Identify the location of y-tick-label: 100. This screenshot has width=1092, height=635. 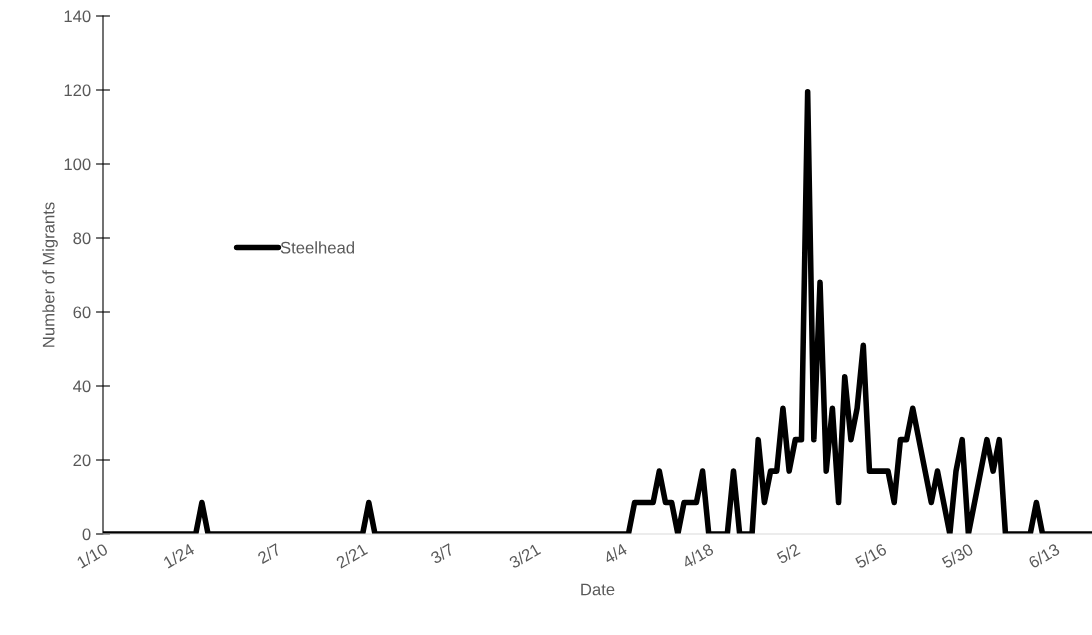
(77, 164).